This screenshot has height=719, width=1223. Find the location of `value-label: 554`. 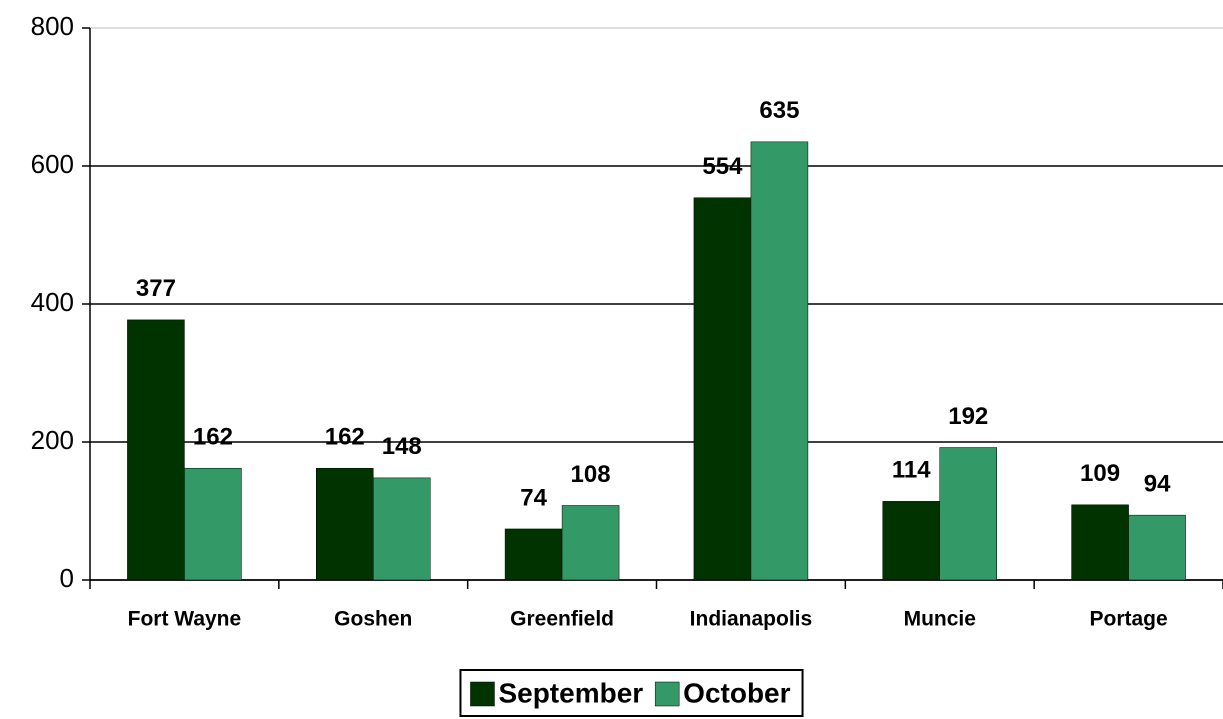

value-label: 554 is located at coordinates (722, 166).